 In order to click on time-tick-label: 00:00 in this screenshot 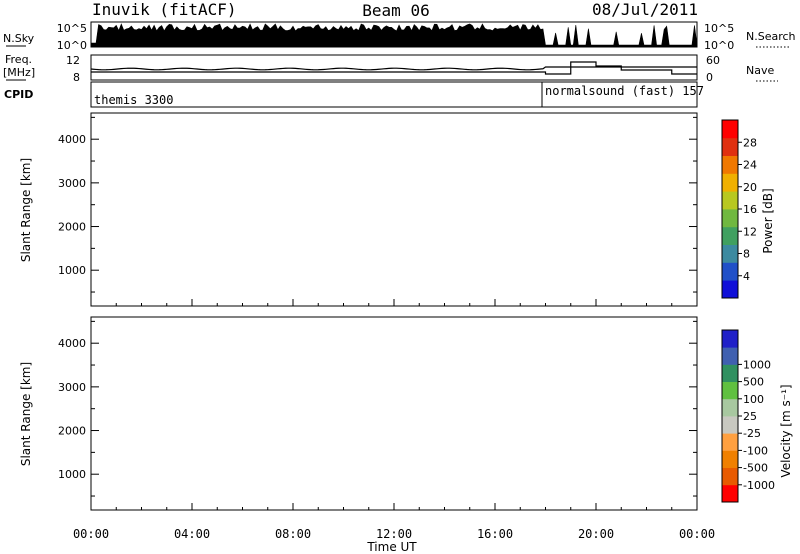, I will do `click(697, 534)`.